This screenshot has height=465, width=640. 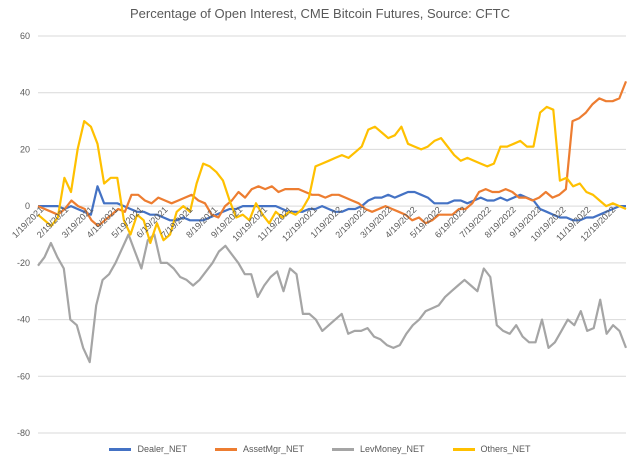 I want to click on legend-item: Others_NET, so click(x=491, y=449).